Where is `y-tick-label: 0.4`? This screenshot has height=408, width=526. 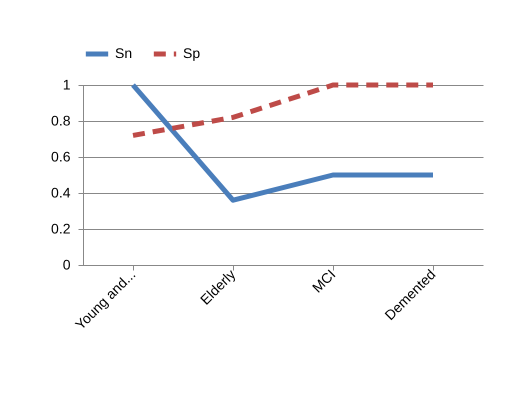 y-tick-label: 0.4 is located at coordinates (61, 192).